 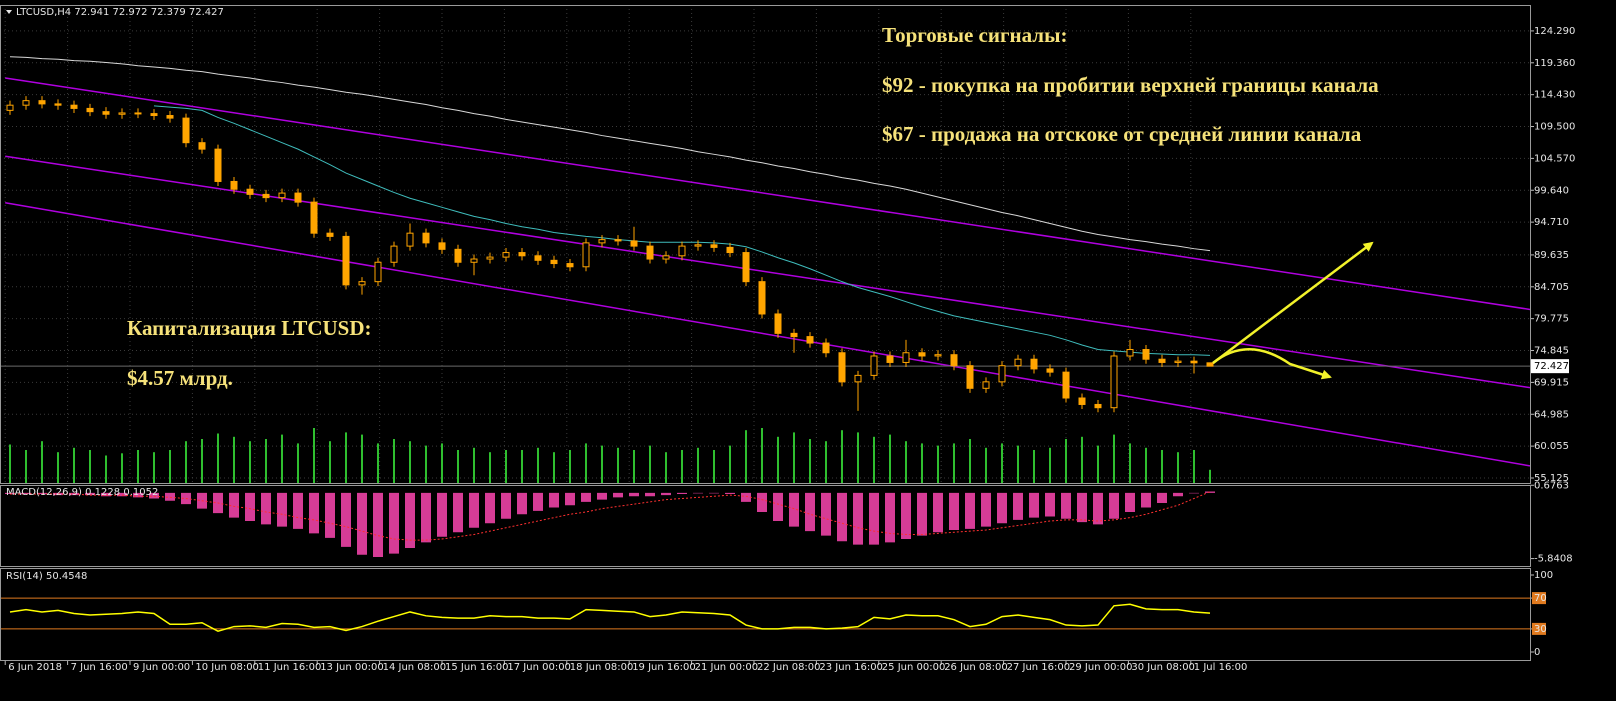 What do you see at coordinates (120, 12) in the screenshot?
I see `chart-header: LTCUSD,H4 72.941 72.972 72.379 72.427` at bounding box center [120, 12].